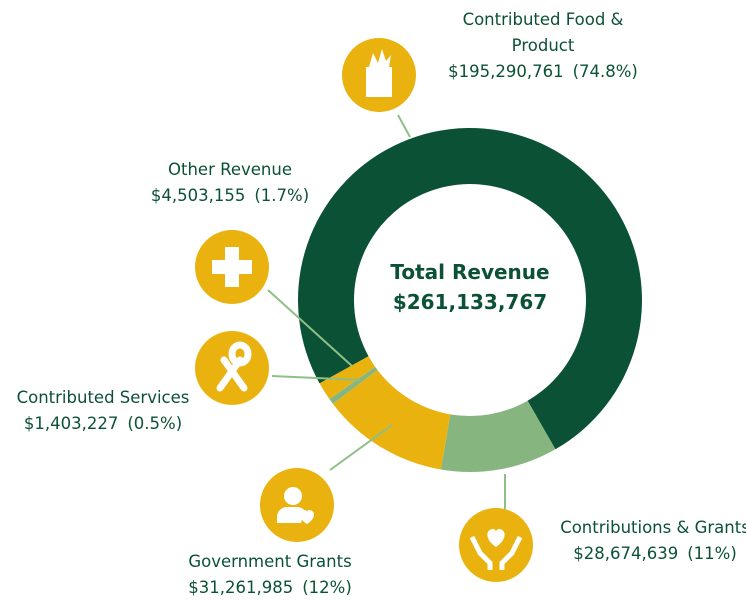  I want to click on category-label: Contributions & Grants, so click(653, 527).